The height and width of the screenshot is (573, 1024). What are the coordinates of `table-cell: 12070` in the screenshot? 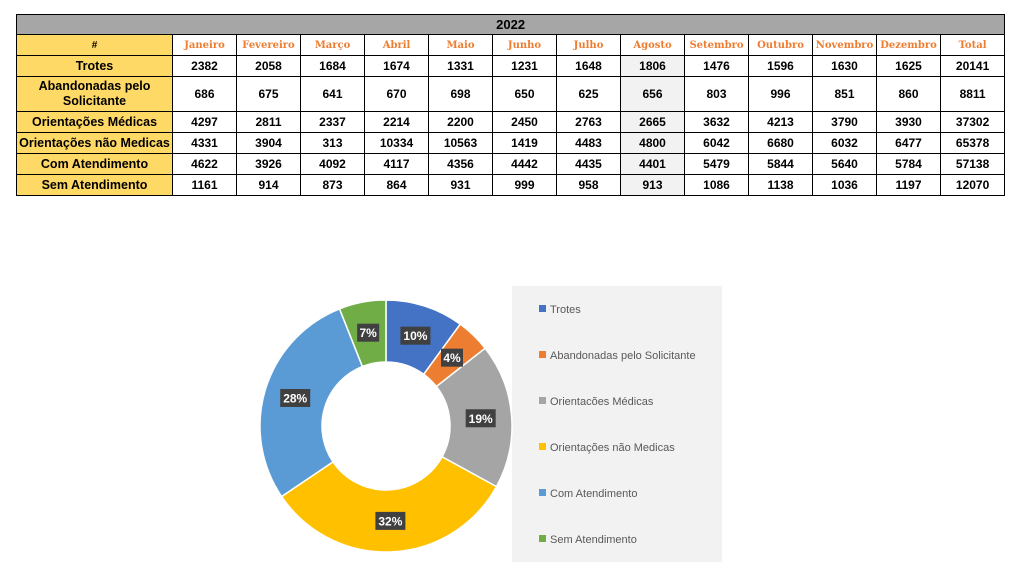 It's located at (972, 185).